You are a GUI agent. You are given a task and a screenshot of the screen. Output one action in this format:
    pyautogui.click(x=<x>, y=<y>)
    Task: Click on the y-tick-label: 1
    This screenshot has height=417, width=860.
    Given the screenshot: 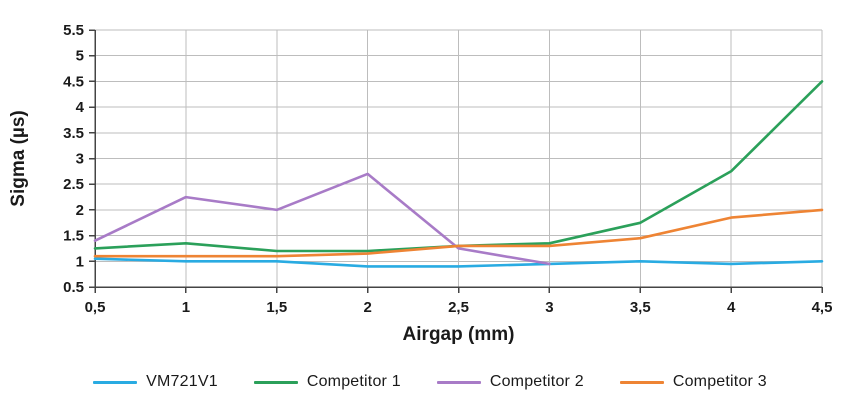 What is the action you would take?
    pyautogui.click(x=80, y=261)
    